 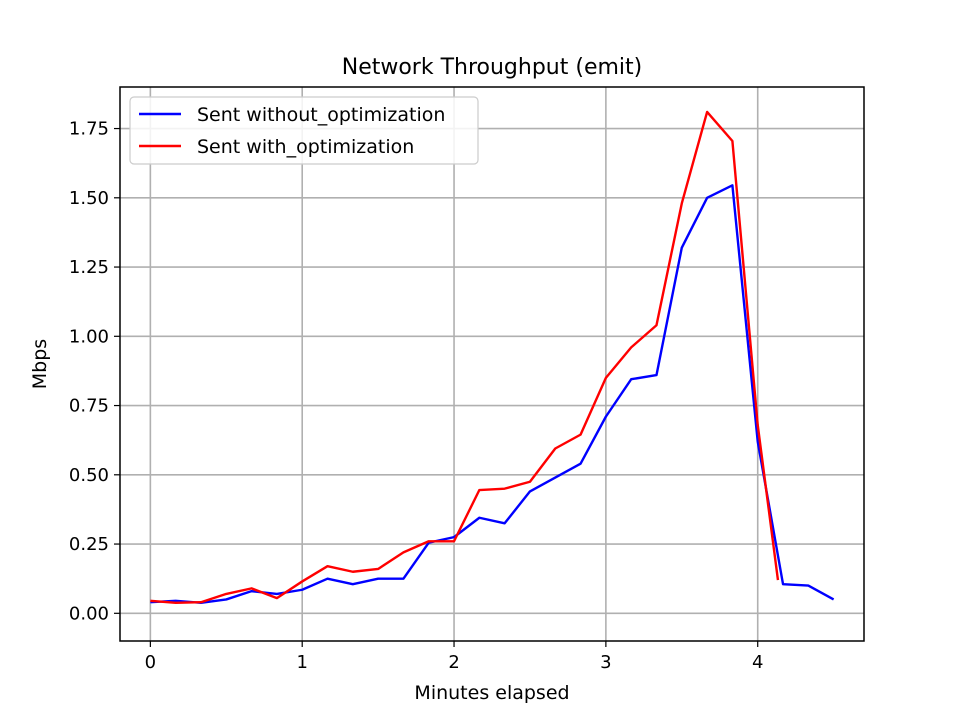 What do you see at coordinates (301, 662) in the screenshot?
I see `x-tick-label: 1` at bounding box center [301, 662].